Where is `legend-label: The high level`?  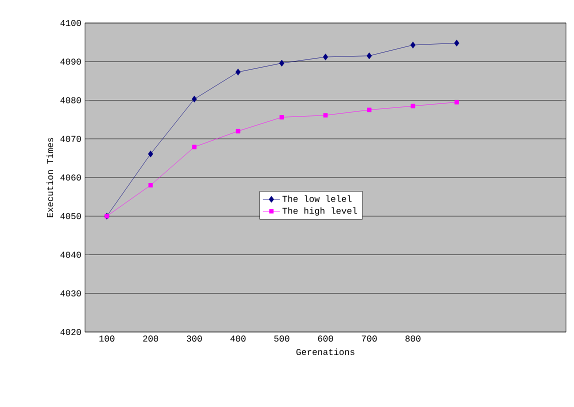
legend-label: The high level is located at coordinates (319, 211).